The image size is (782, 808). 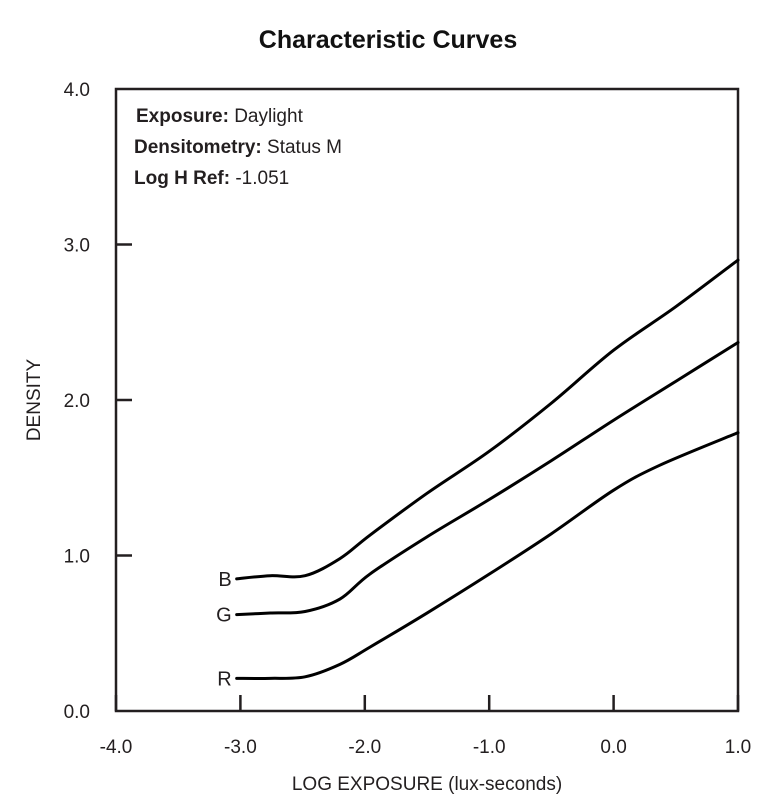 What do you see at coordinates (302, 147) in the screenshot?
I see `annotation-value: Status M` at bounding box center [302, 147].